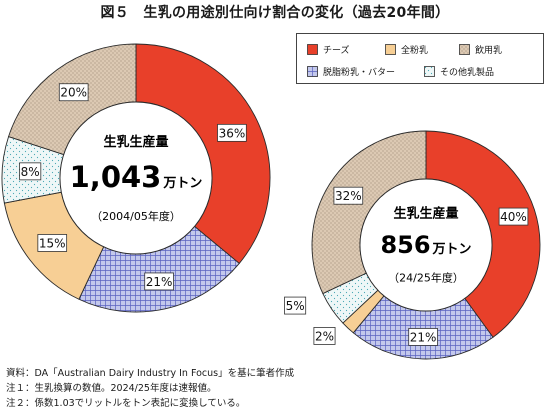  I want to click on legend-item-cheese: チーズ, so click(328, 49).